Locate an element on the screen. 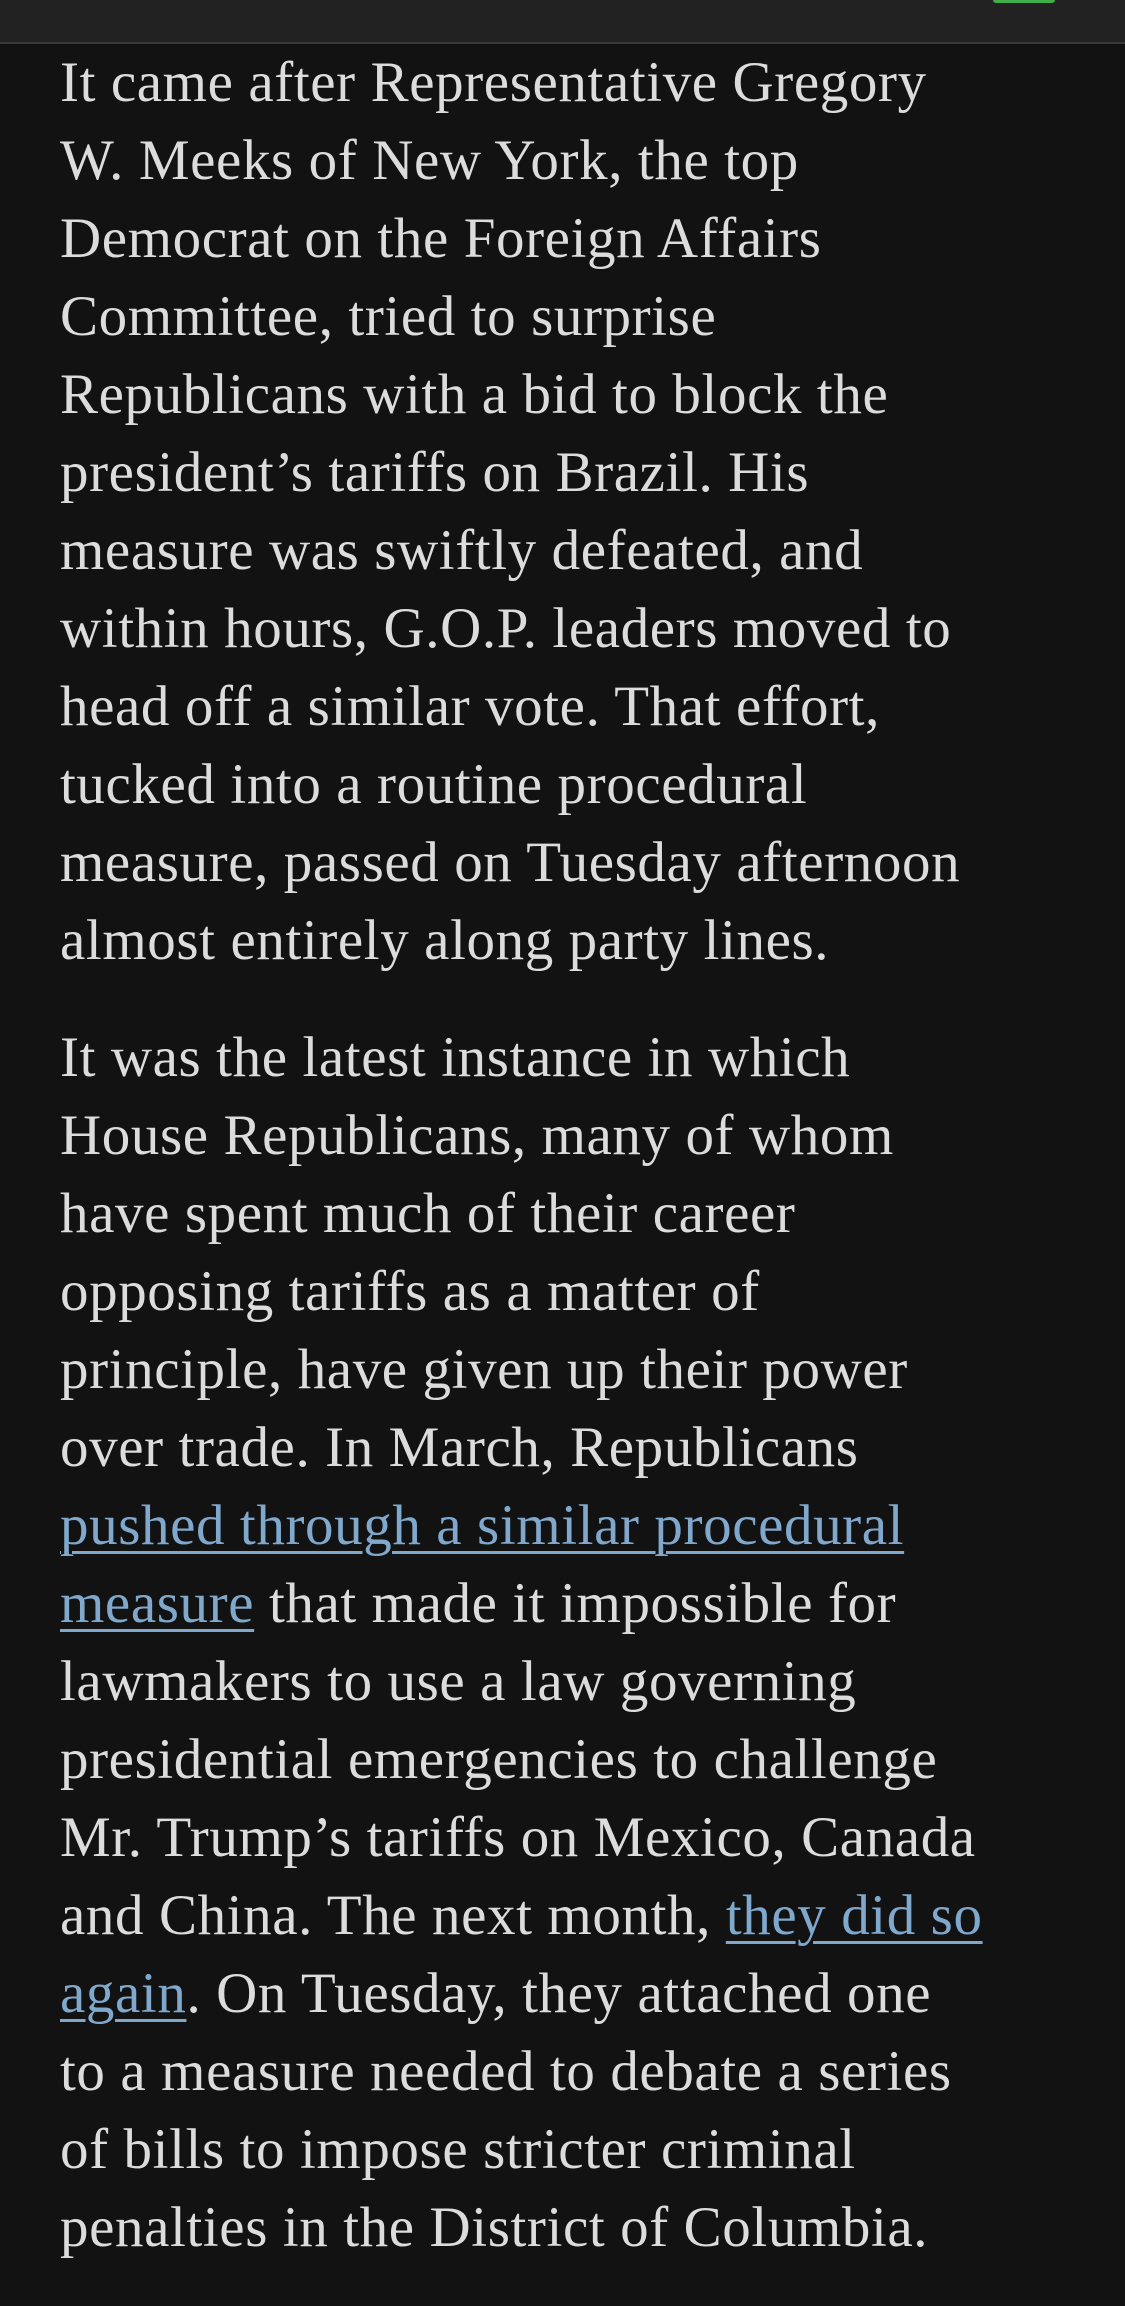 The height and width of the screenshot is (2306, 1125). text-line: penalties in the District of Columbia. is located at coordinates (580, 2228).